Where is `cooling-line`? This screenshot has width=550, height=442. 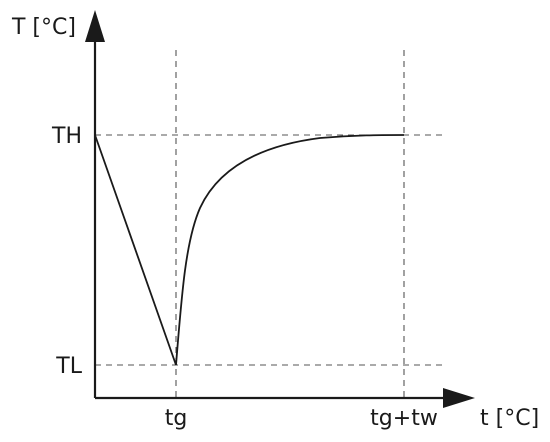 cooling-line is located at coordinates (135, 250).